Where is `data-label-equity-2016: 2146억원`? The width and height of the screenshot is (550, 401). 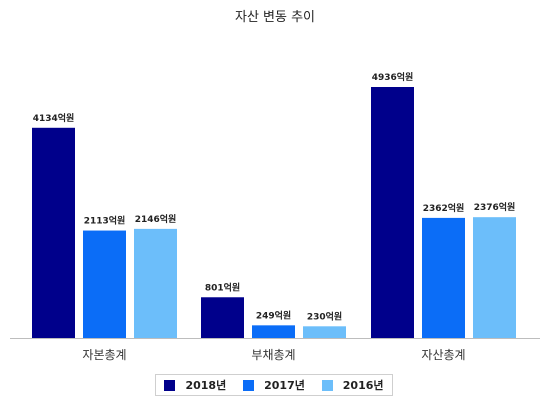 data-label-equity-2016: 2146억원 is located at coordinates (156, 219).